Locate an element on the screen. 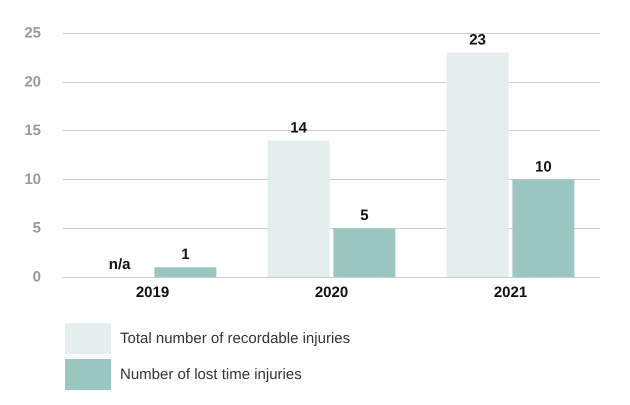  y-tick-label: 20 is located at coordinates (32, 81).